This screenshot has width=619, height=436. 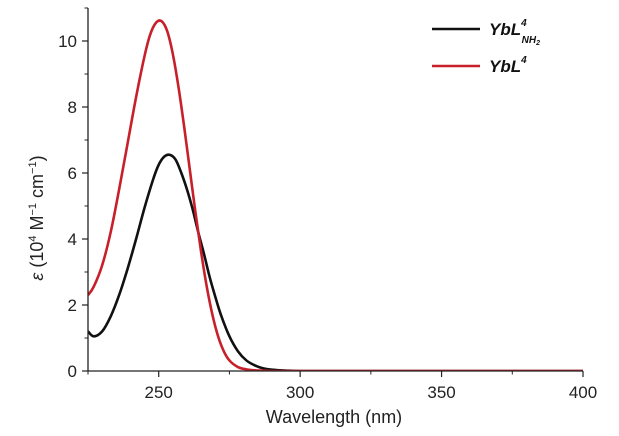 I want to click on y-tick-label: 6, so click(x=72, y=173).